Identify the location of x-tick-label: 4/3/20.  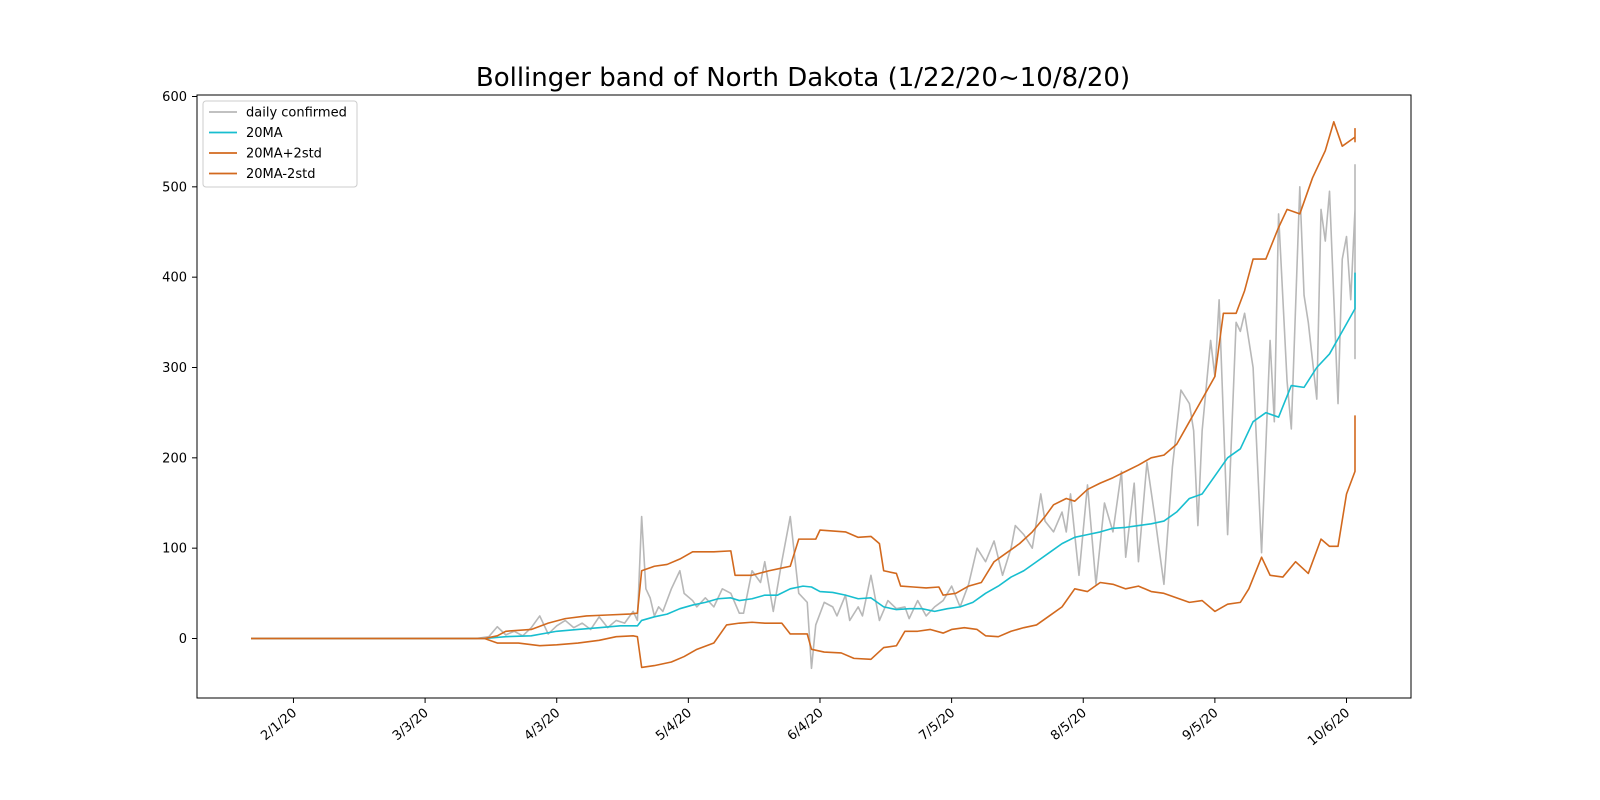
(543, 725).